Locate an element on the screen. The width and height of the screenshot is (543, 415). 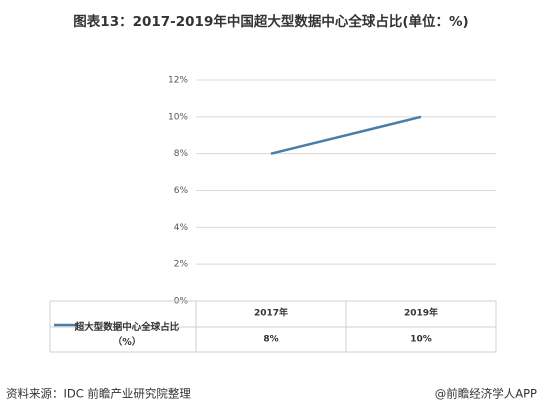
chart-title: 图表13：2017-2019年中国超大型数据中心全球占比(单位：%) is located at coordinates (270, 21).